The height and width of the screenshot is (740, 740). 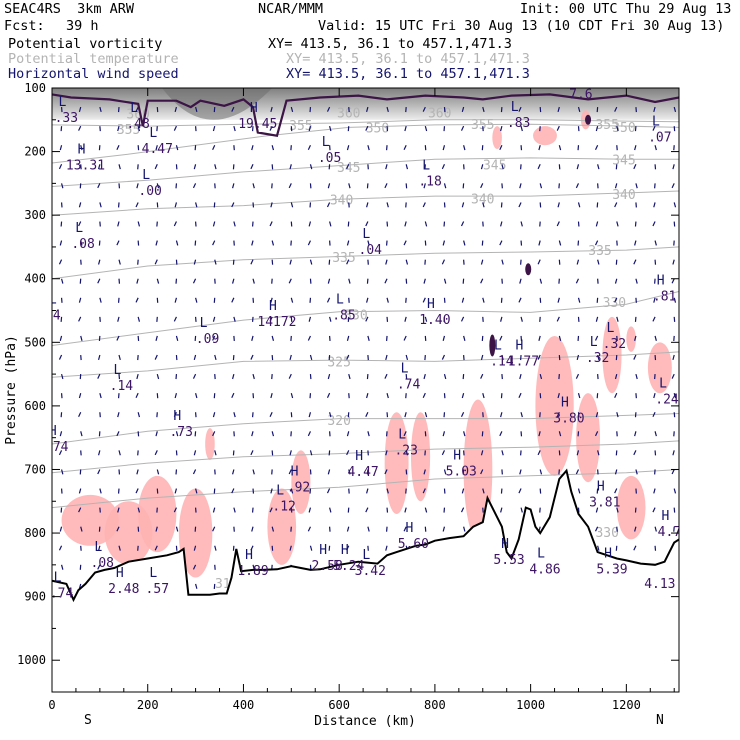 I want to click on wind-extremum-value: 19.45, so click(x=257, y=124).